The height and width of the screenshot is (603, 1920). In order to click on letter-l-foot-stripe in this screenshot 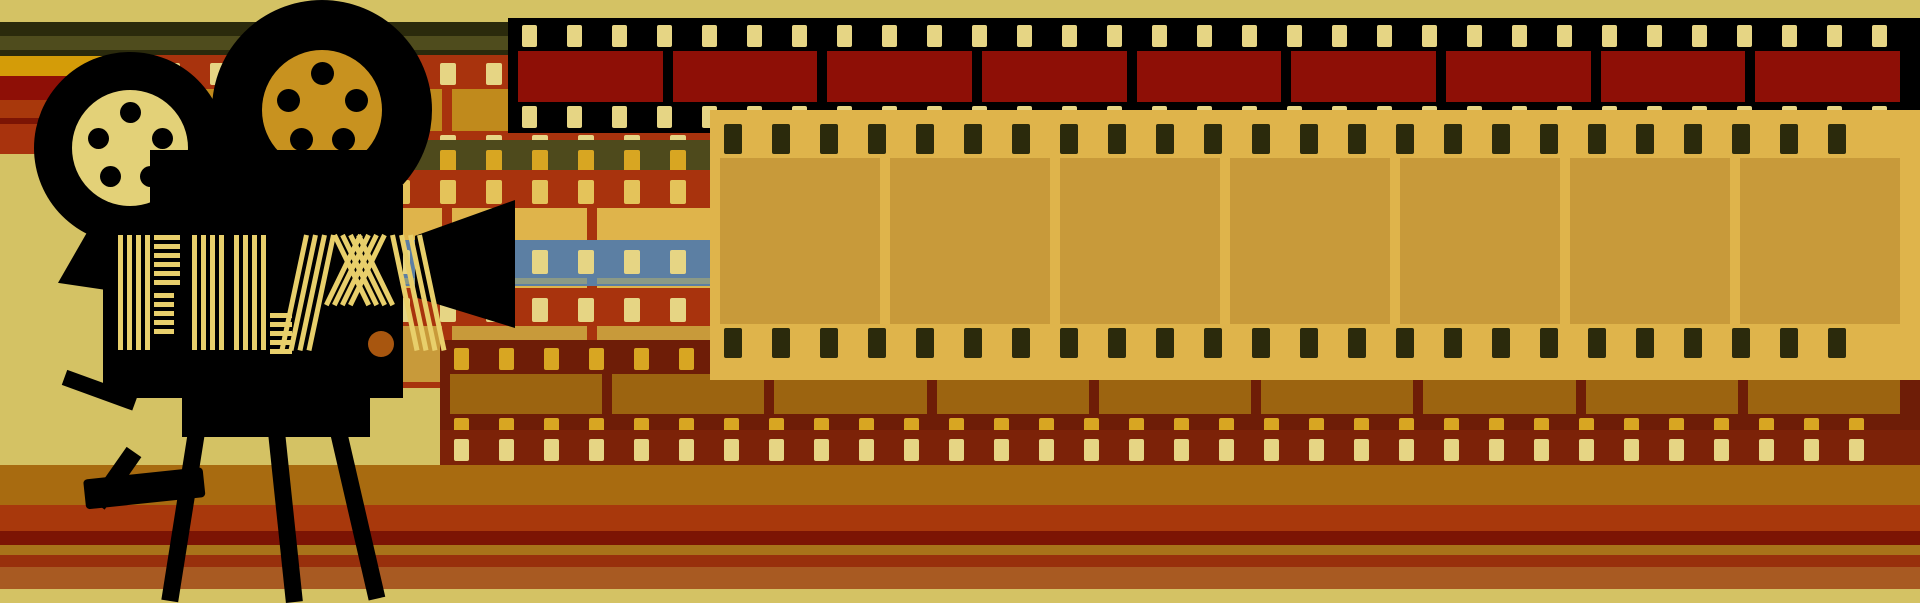, I will do `click(281, 333)`.